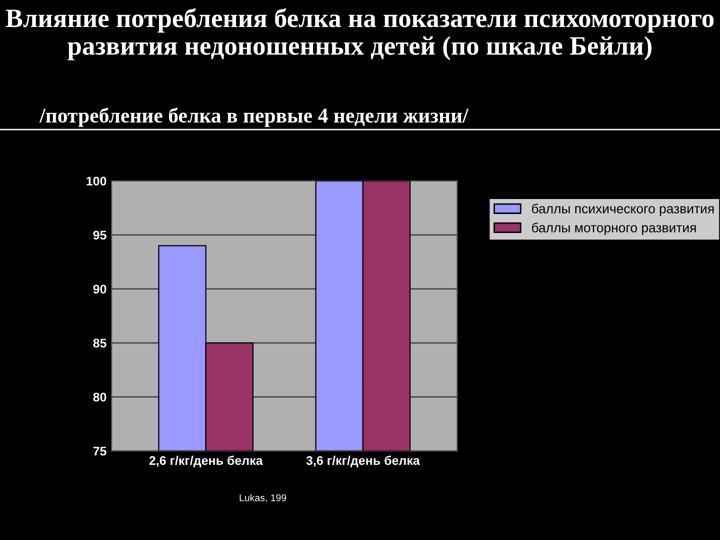 Image resolution: width=720 pixels, height=540 pixels. I want to click on legend-label: баллы психического развития, so click(623, 210).